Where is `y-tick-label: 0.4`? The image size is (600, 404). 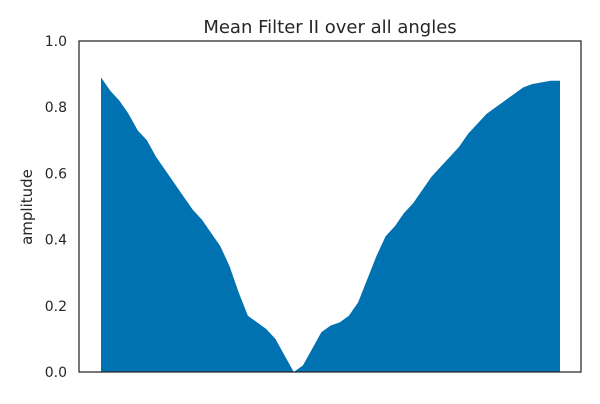 y-tick-label: 0.4 is located at coordinates (56, 241).